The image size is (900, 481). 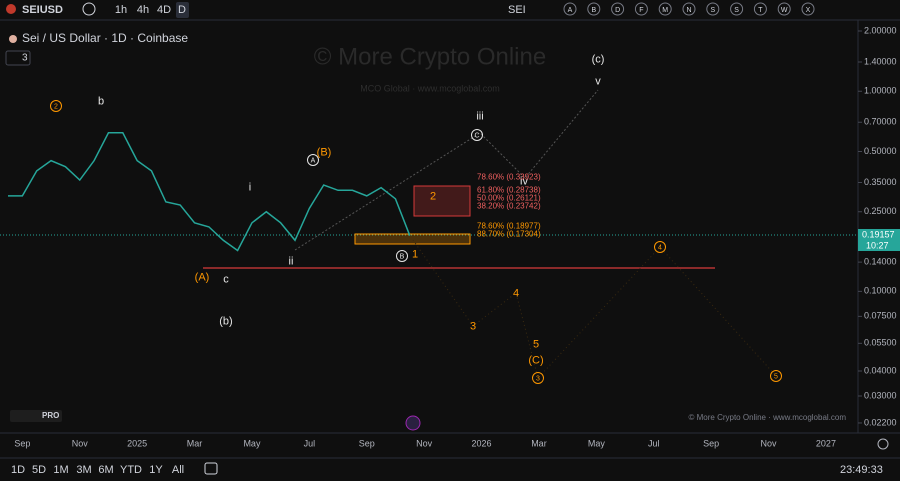 I want to click on range-button: 3M, so click(x=83, y=470).